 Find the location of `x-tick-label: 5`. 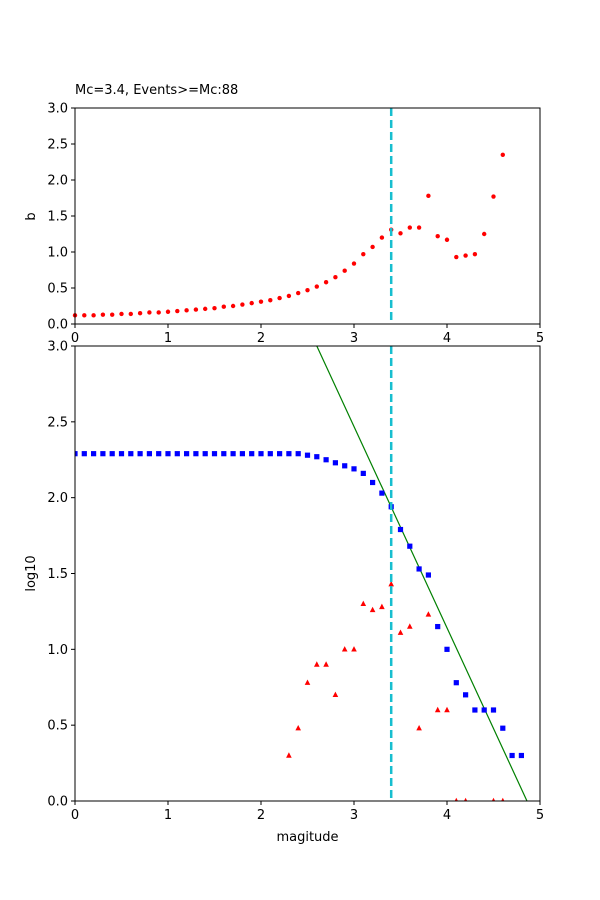

x-tick-label: 5 is located at coordinates (540, 815).